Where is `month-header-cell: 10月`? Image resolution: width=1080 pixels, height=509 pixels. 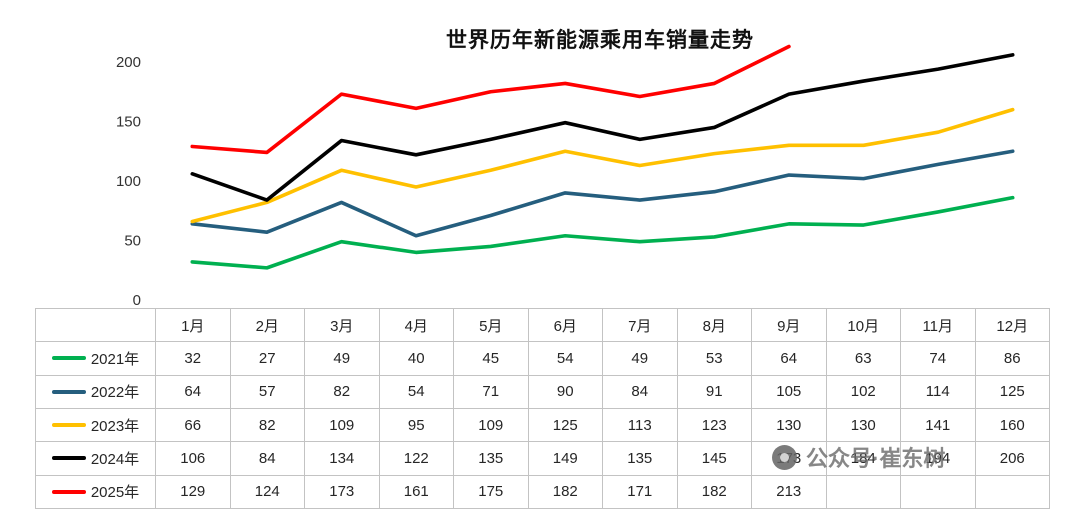
month-header-cell: 10月 is located at coordinates (863, 325).